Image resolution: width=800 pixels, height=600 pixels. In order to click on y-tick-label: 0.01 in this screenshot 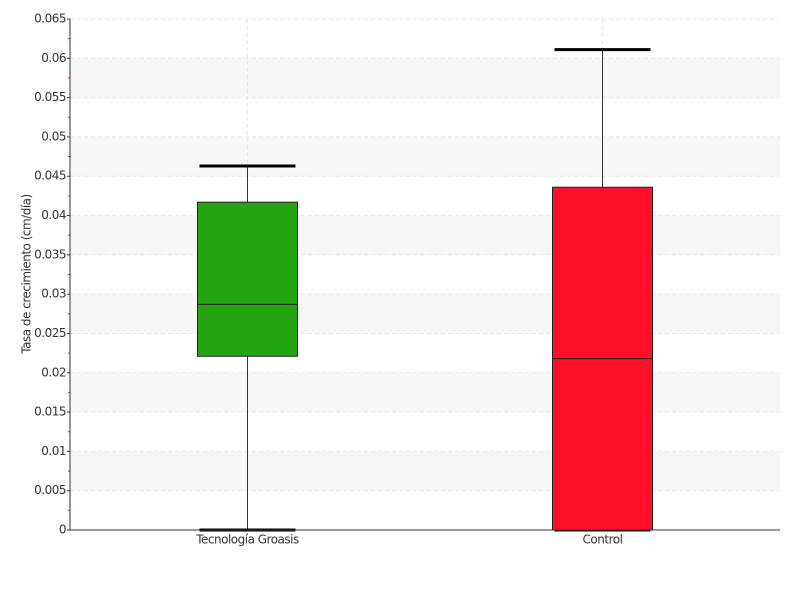, I will do `click(53, 451)`.